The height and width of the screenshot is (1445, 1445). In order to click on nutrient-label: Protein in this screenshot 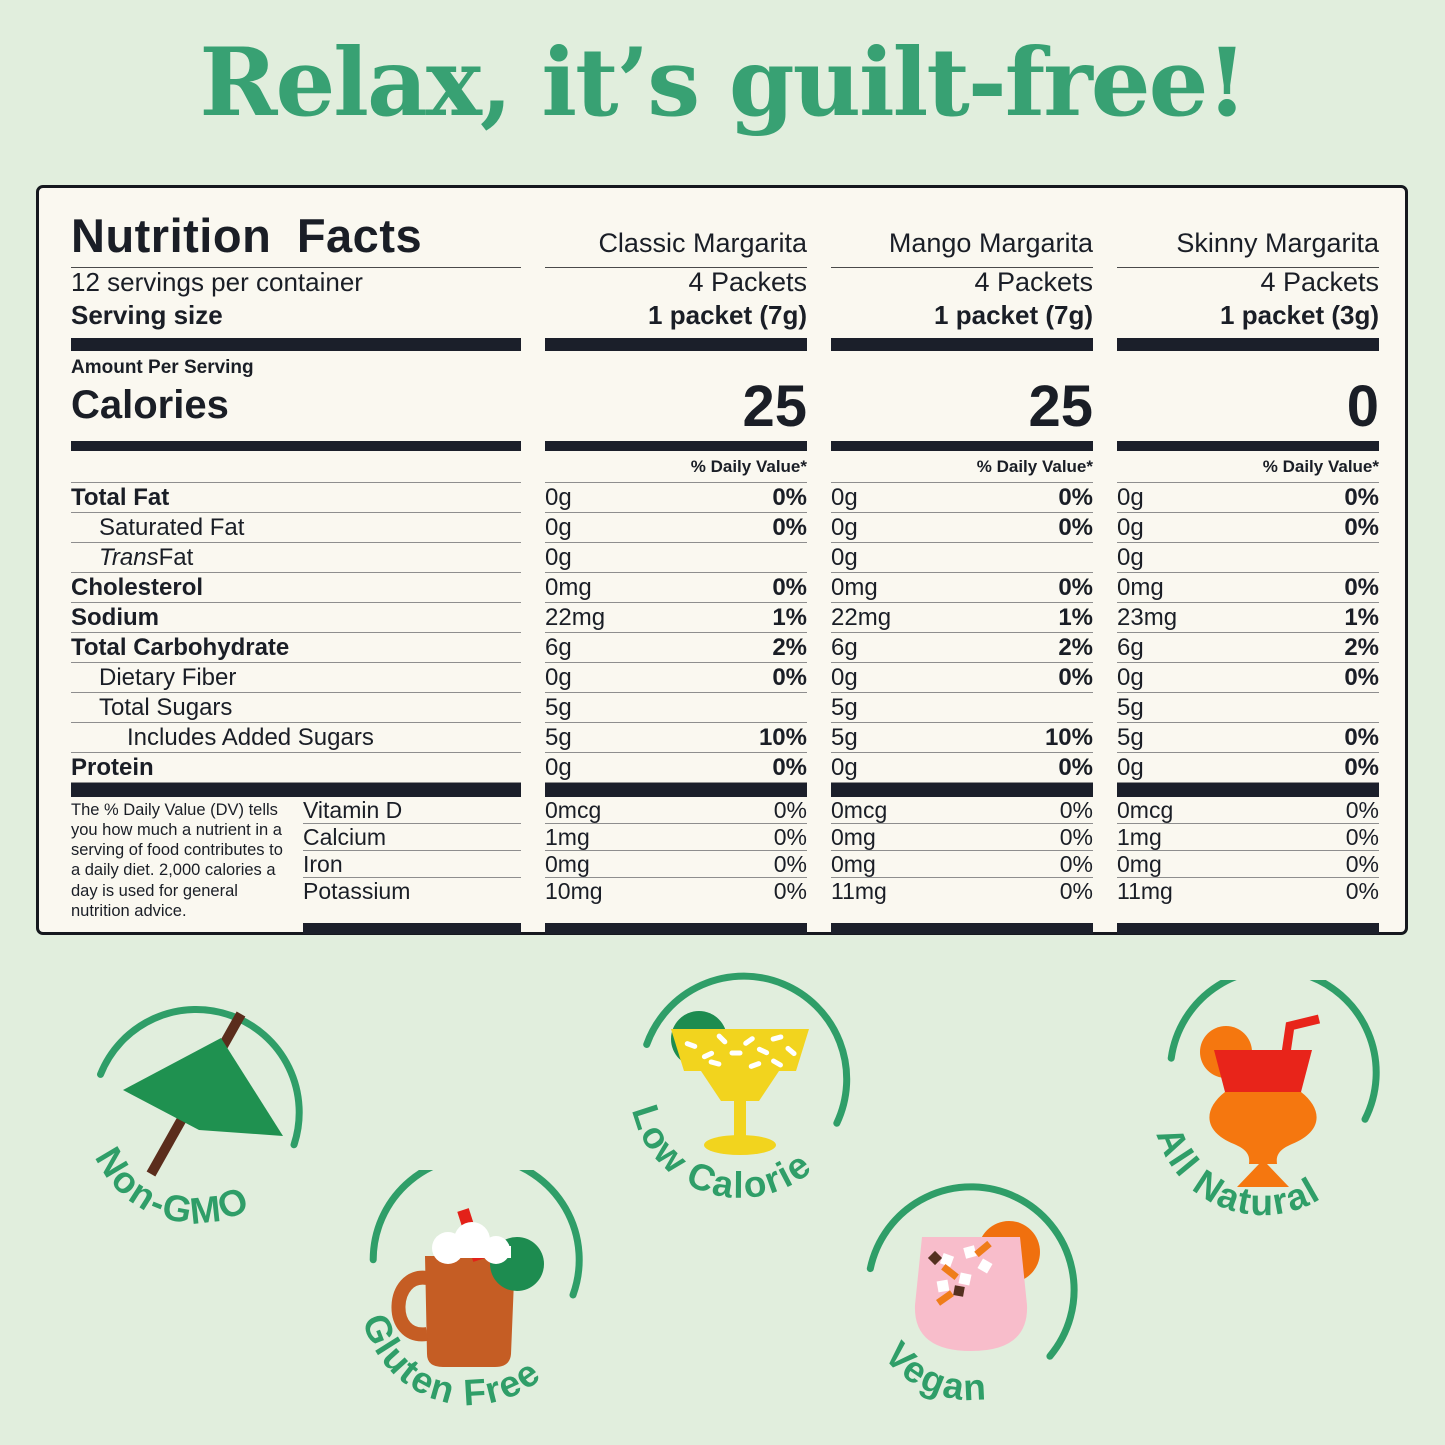, I will do `click(296, 768)`.